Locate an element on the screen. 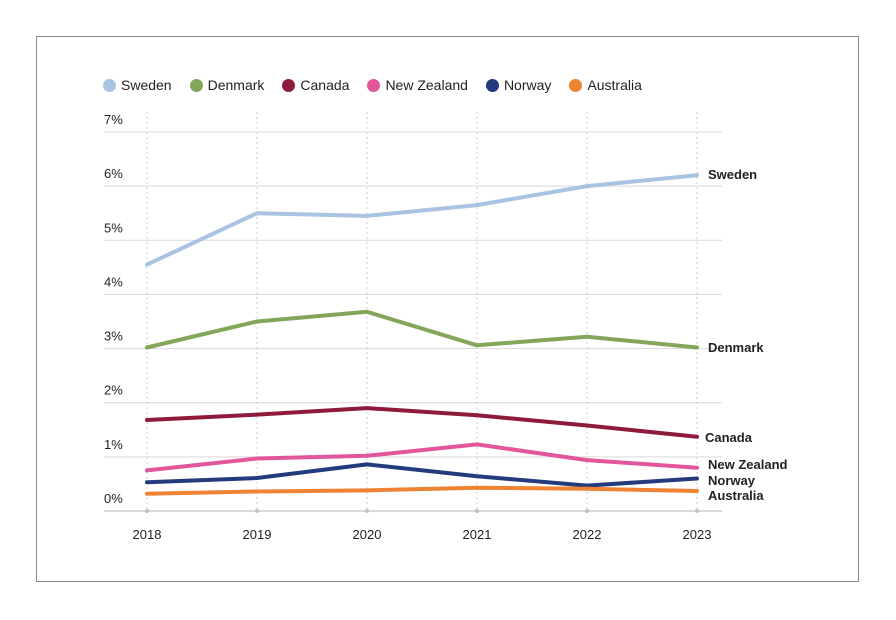  series-line-denmark is located at coordinates (422, 329).